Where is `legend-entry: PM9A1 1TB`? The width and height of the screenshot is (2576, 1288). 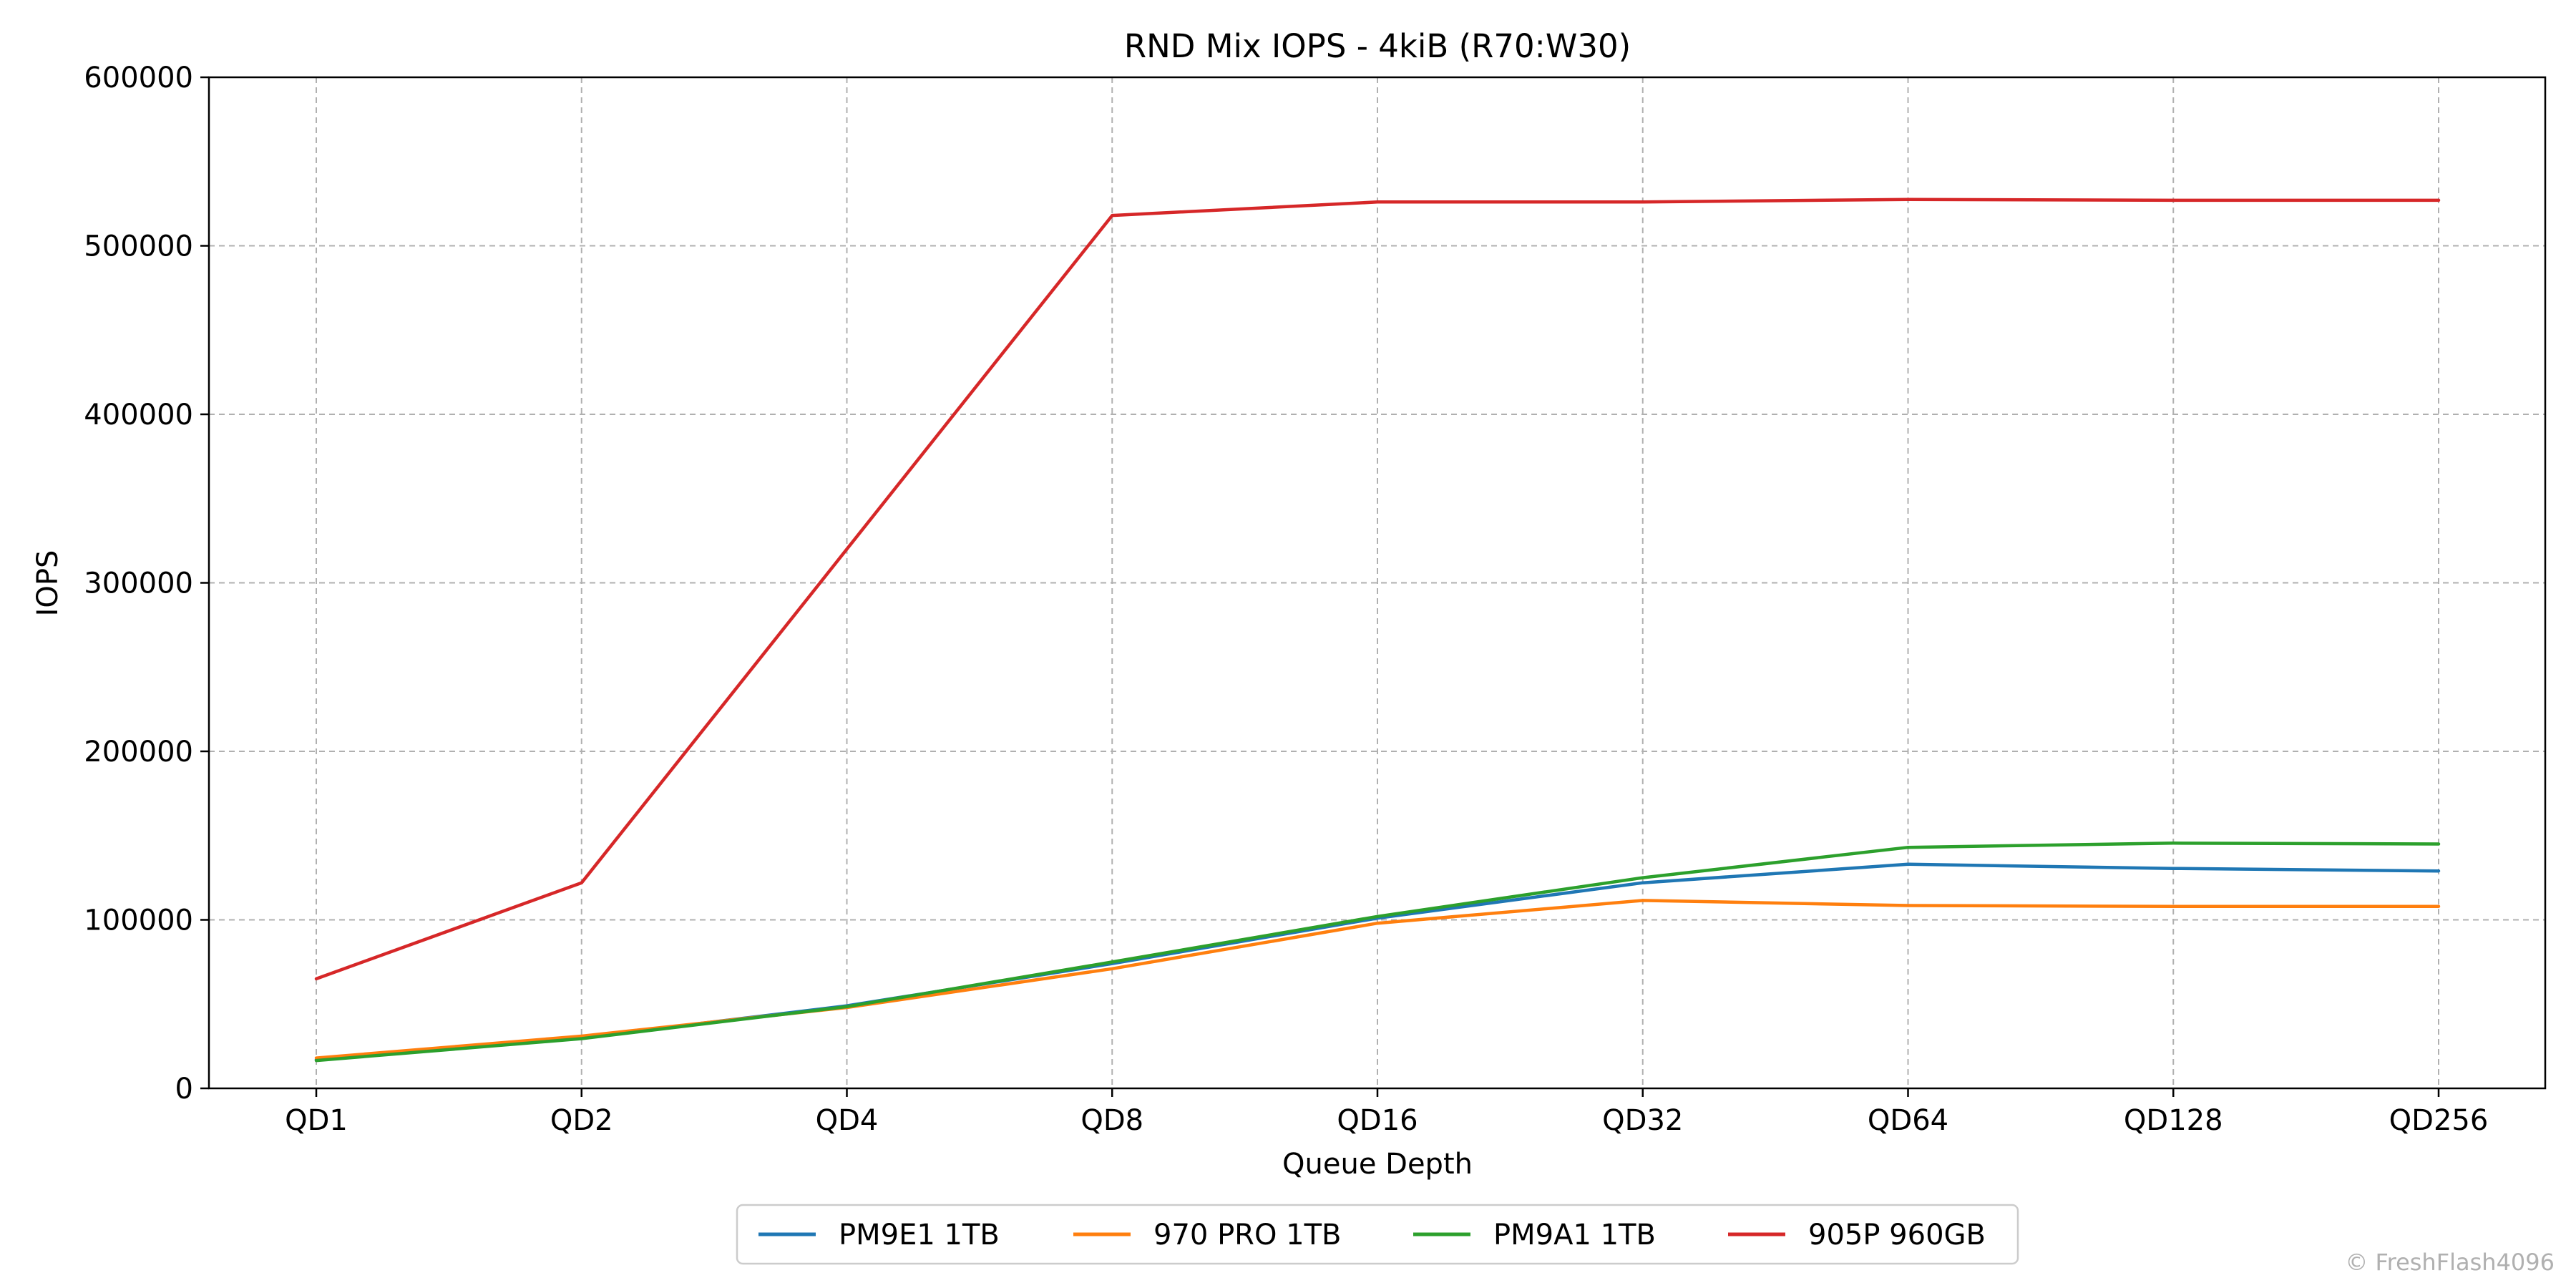
legend-entry: PM9A1 1TB is located at coordinates (1534, 1235).